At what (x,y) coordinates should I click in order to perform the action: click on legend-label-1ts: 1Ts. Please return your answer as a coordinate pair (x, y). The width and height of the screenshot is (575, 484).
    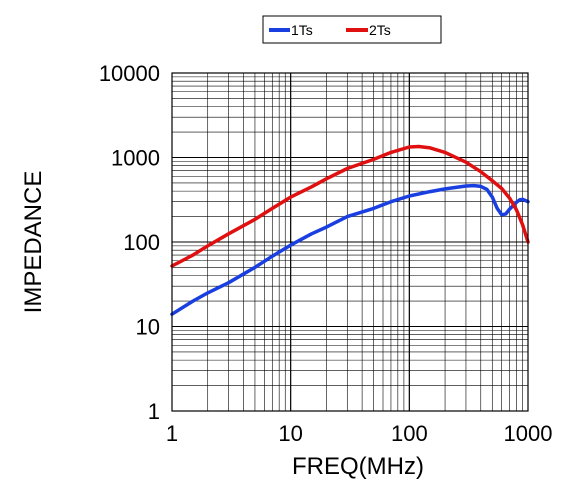
    Looking at the image, I should click on (302, 30).